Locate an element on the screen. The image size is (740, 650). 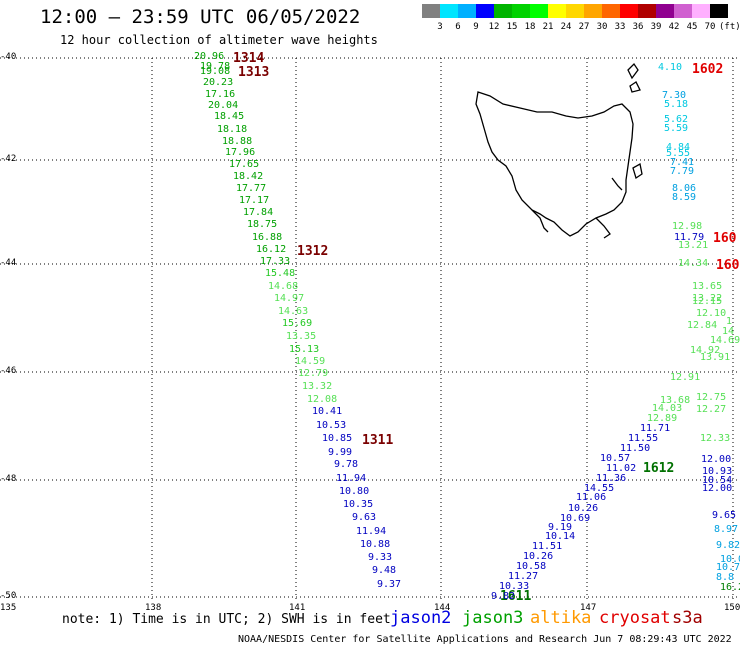
swh-reading: 7.79 is located at coordinates (682, 171).